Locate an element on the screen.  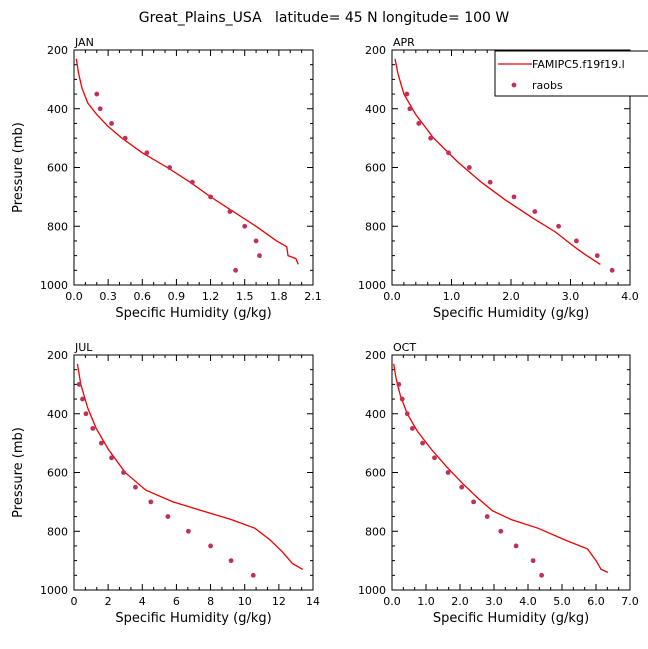
x-tick-label: 2.0 is located at coordinates (511, 296).